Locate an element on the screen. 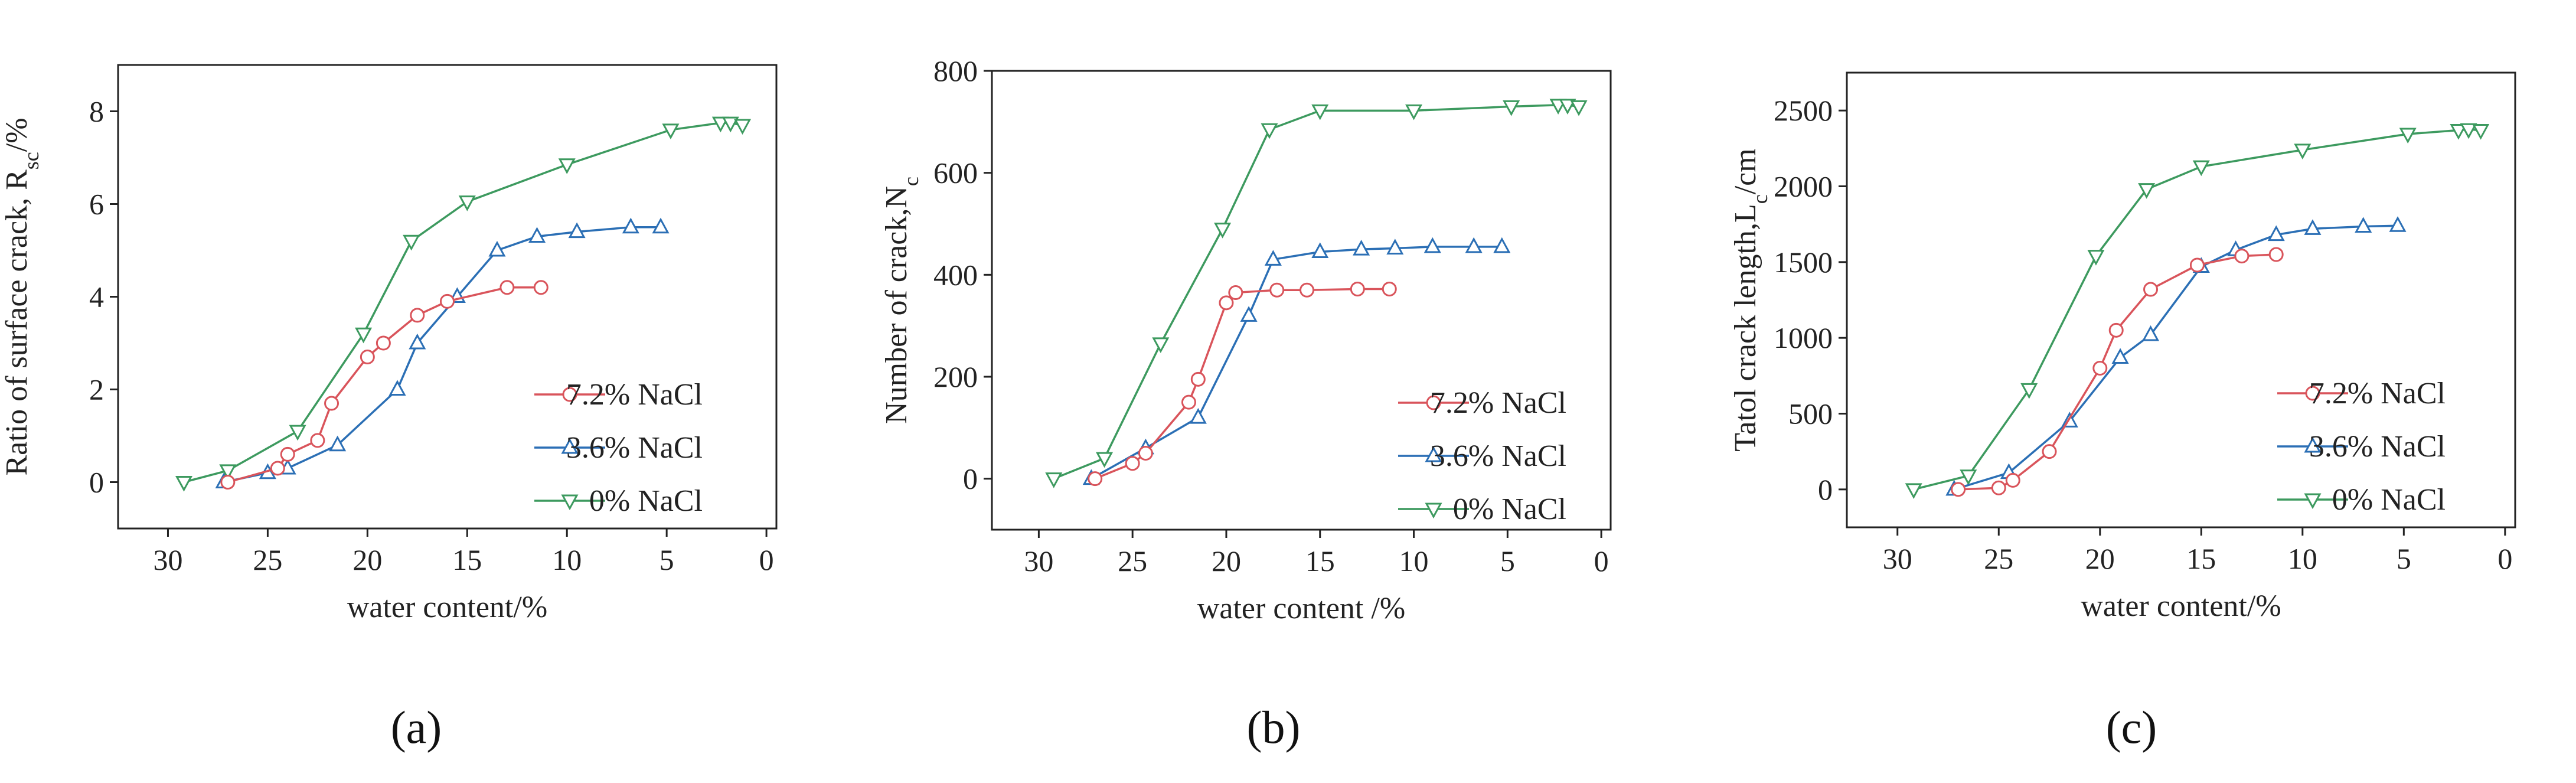 The height and width of the screenshot is (783, 2576). y-tick-label: 2000 is located at coordinates (1803, 187).